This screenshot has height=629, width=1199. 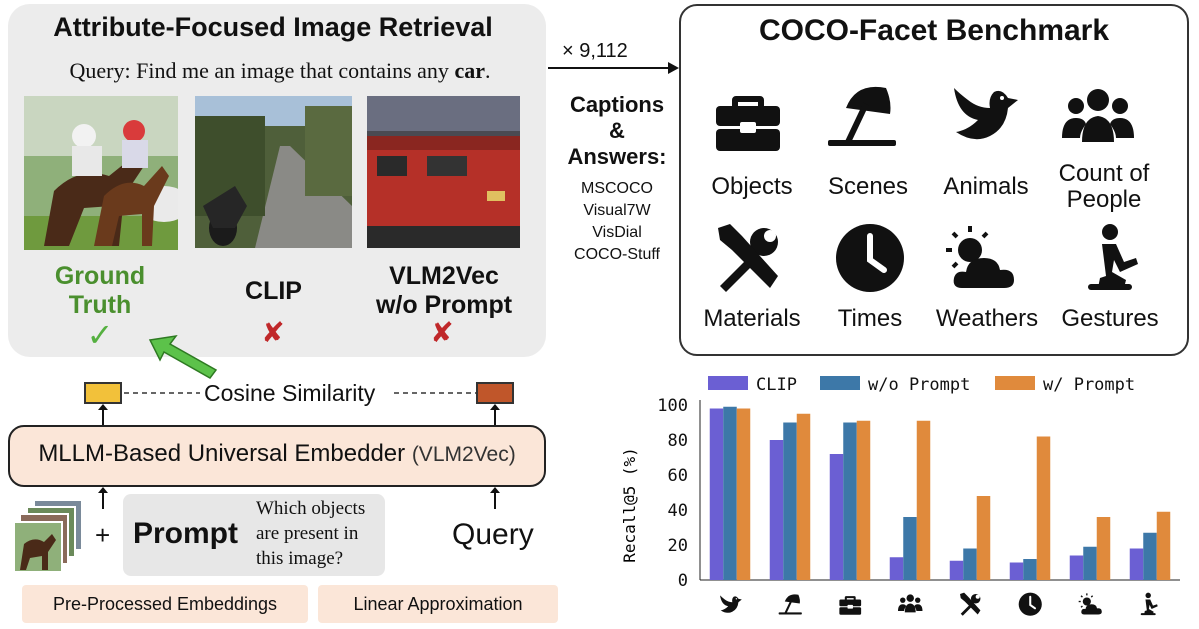 I want to click on category-label: Objects, so click(x=752, y=187).